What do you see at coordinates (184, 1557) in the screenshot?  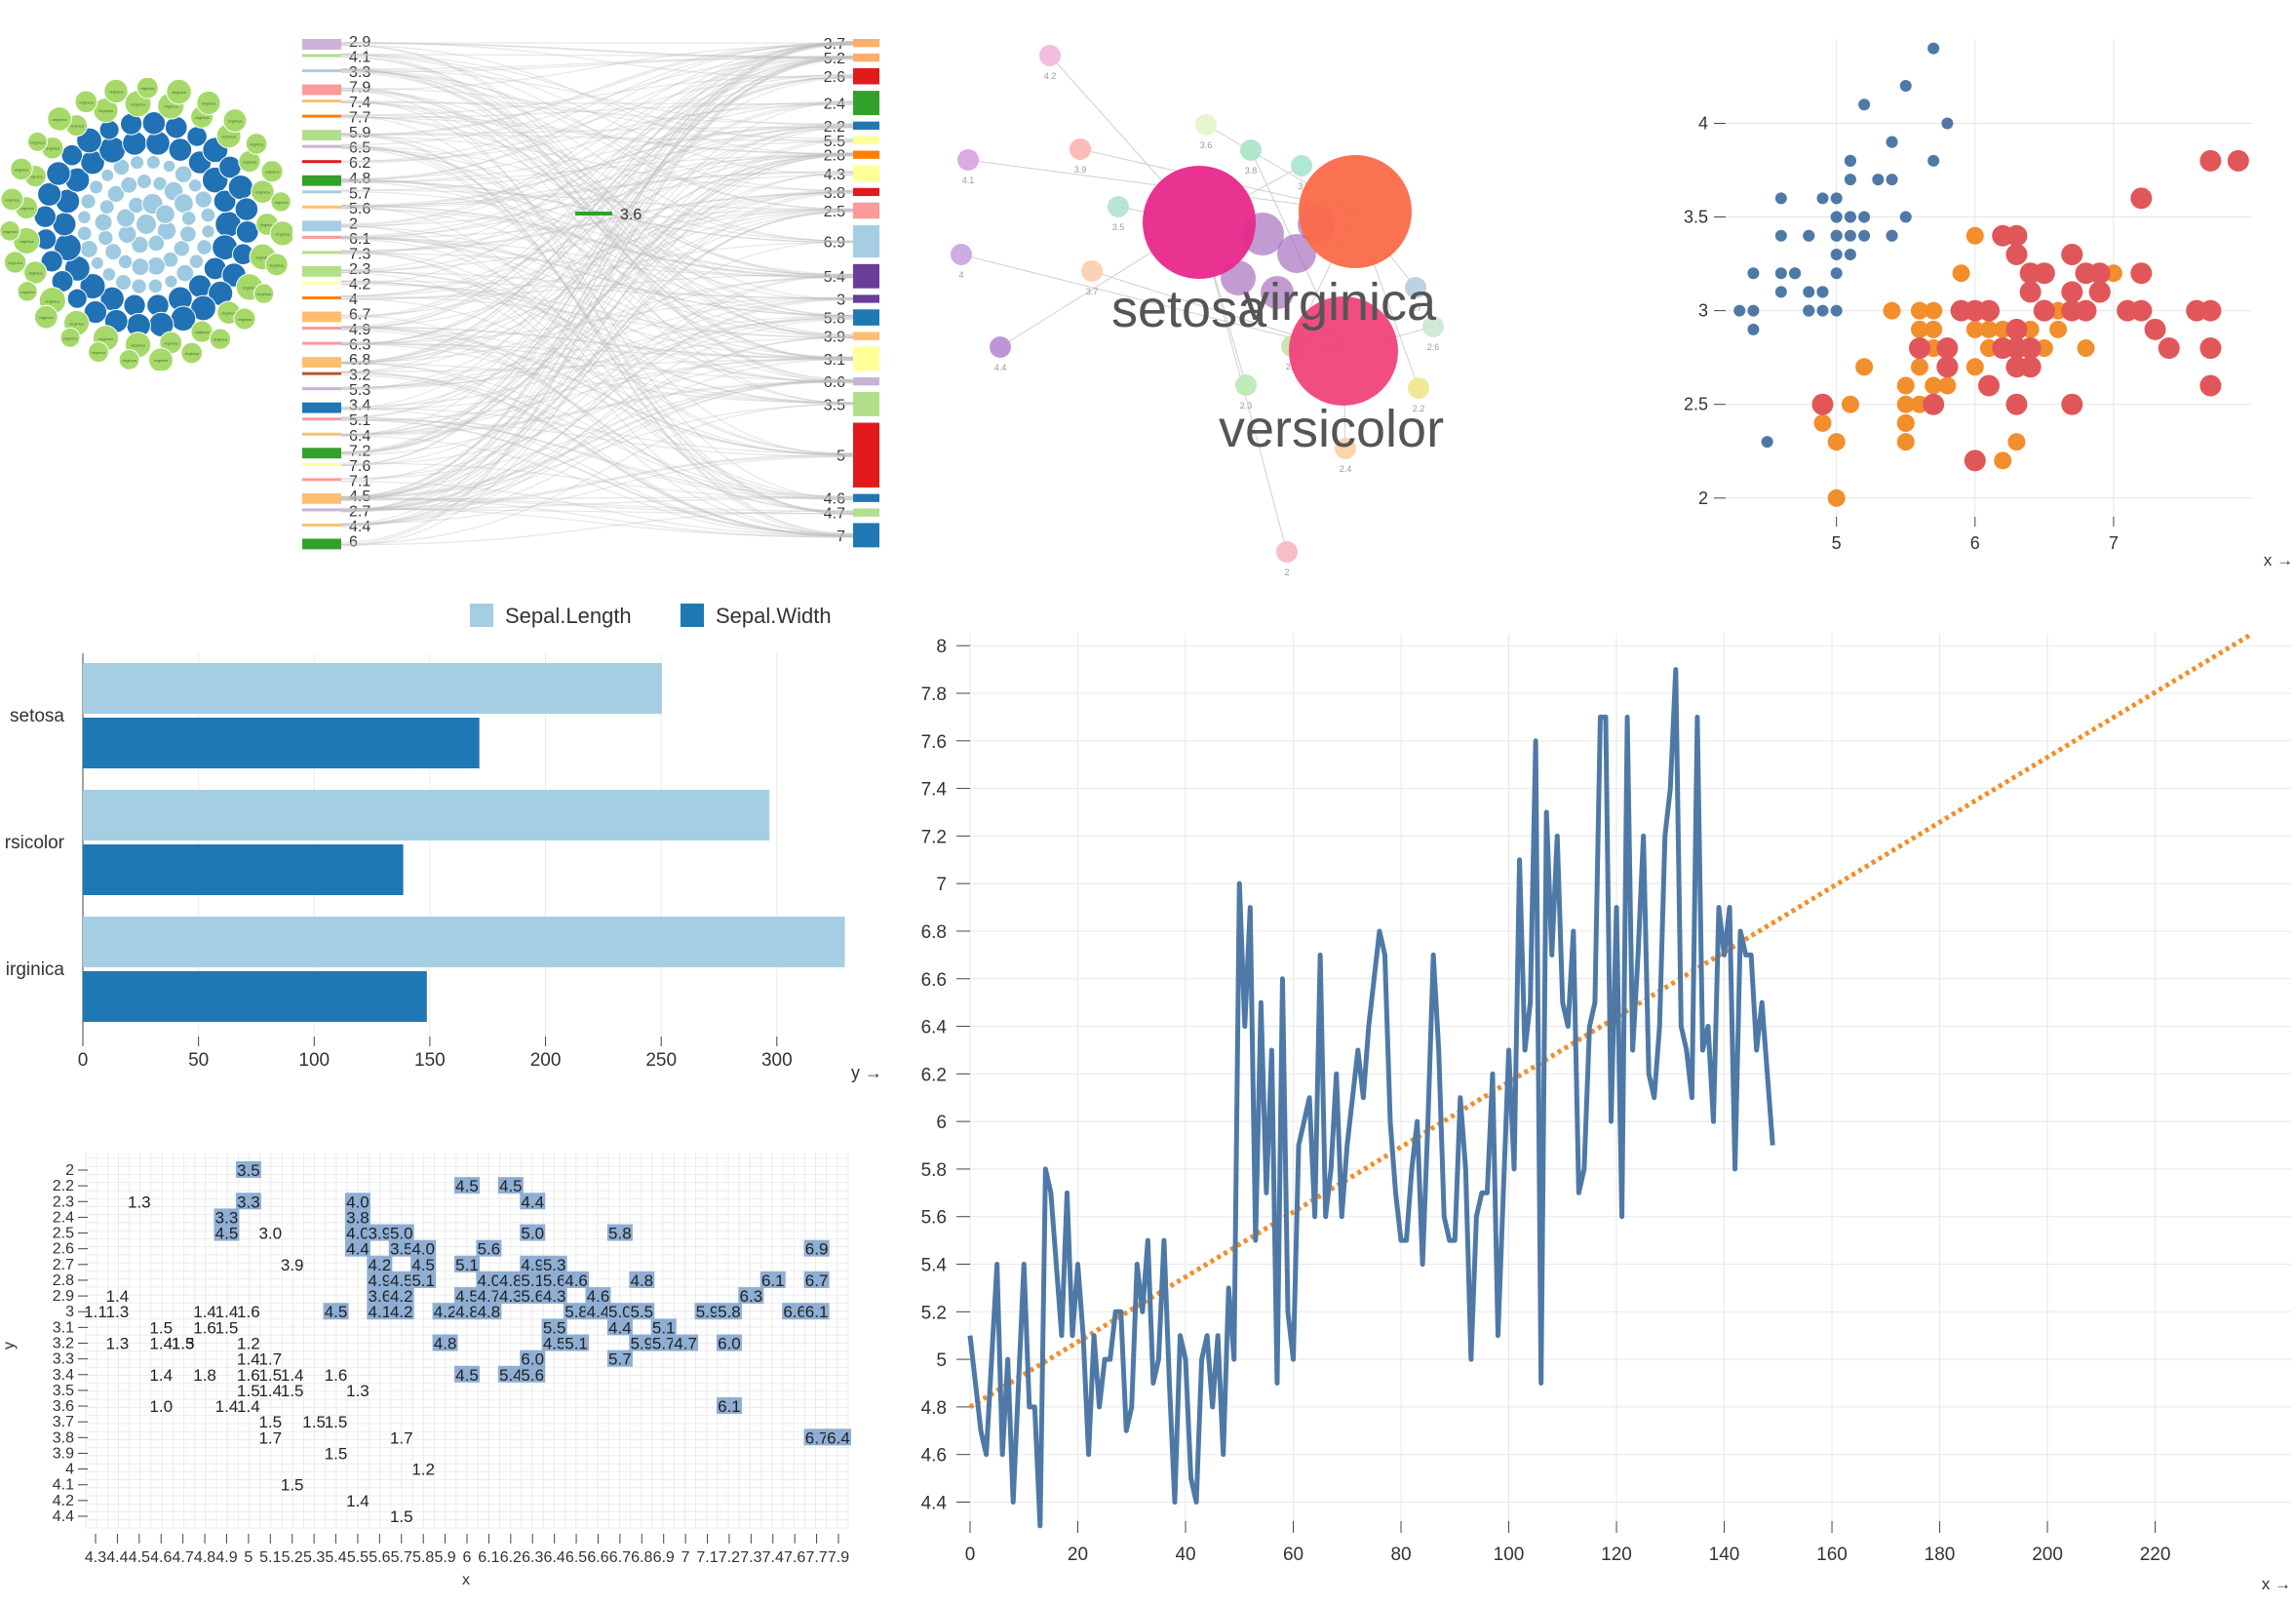 I see `text-scatter-xtick-label: 4.7` at bounding box center [184, 1557].